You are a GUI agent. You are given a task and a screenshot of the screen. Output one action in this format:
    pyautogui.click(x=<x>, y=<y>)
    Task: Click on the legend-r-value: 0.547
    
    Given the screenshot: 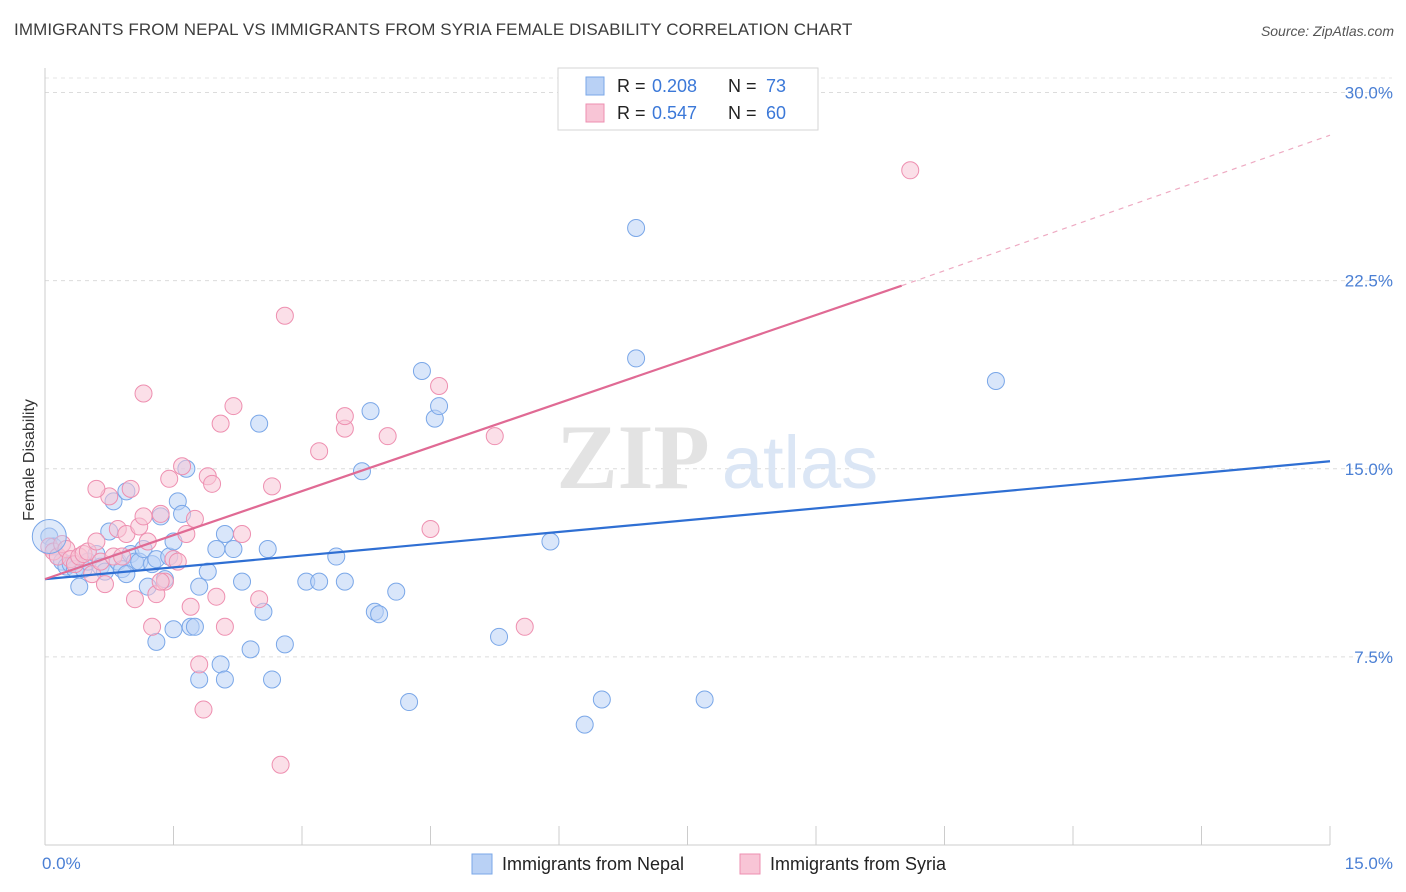 What is the action you would take?
    pyautogui.click(x=674, y=113)
    